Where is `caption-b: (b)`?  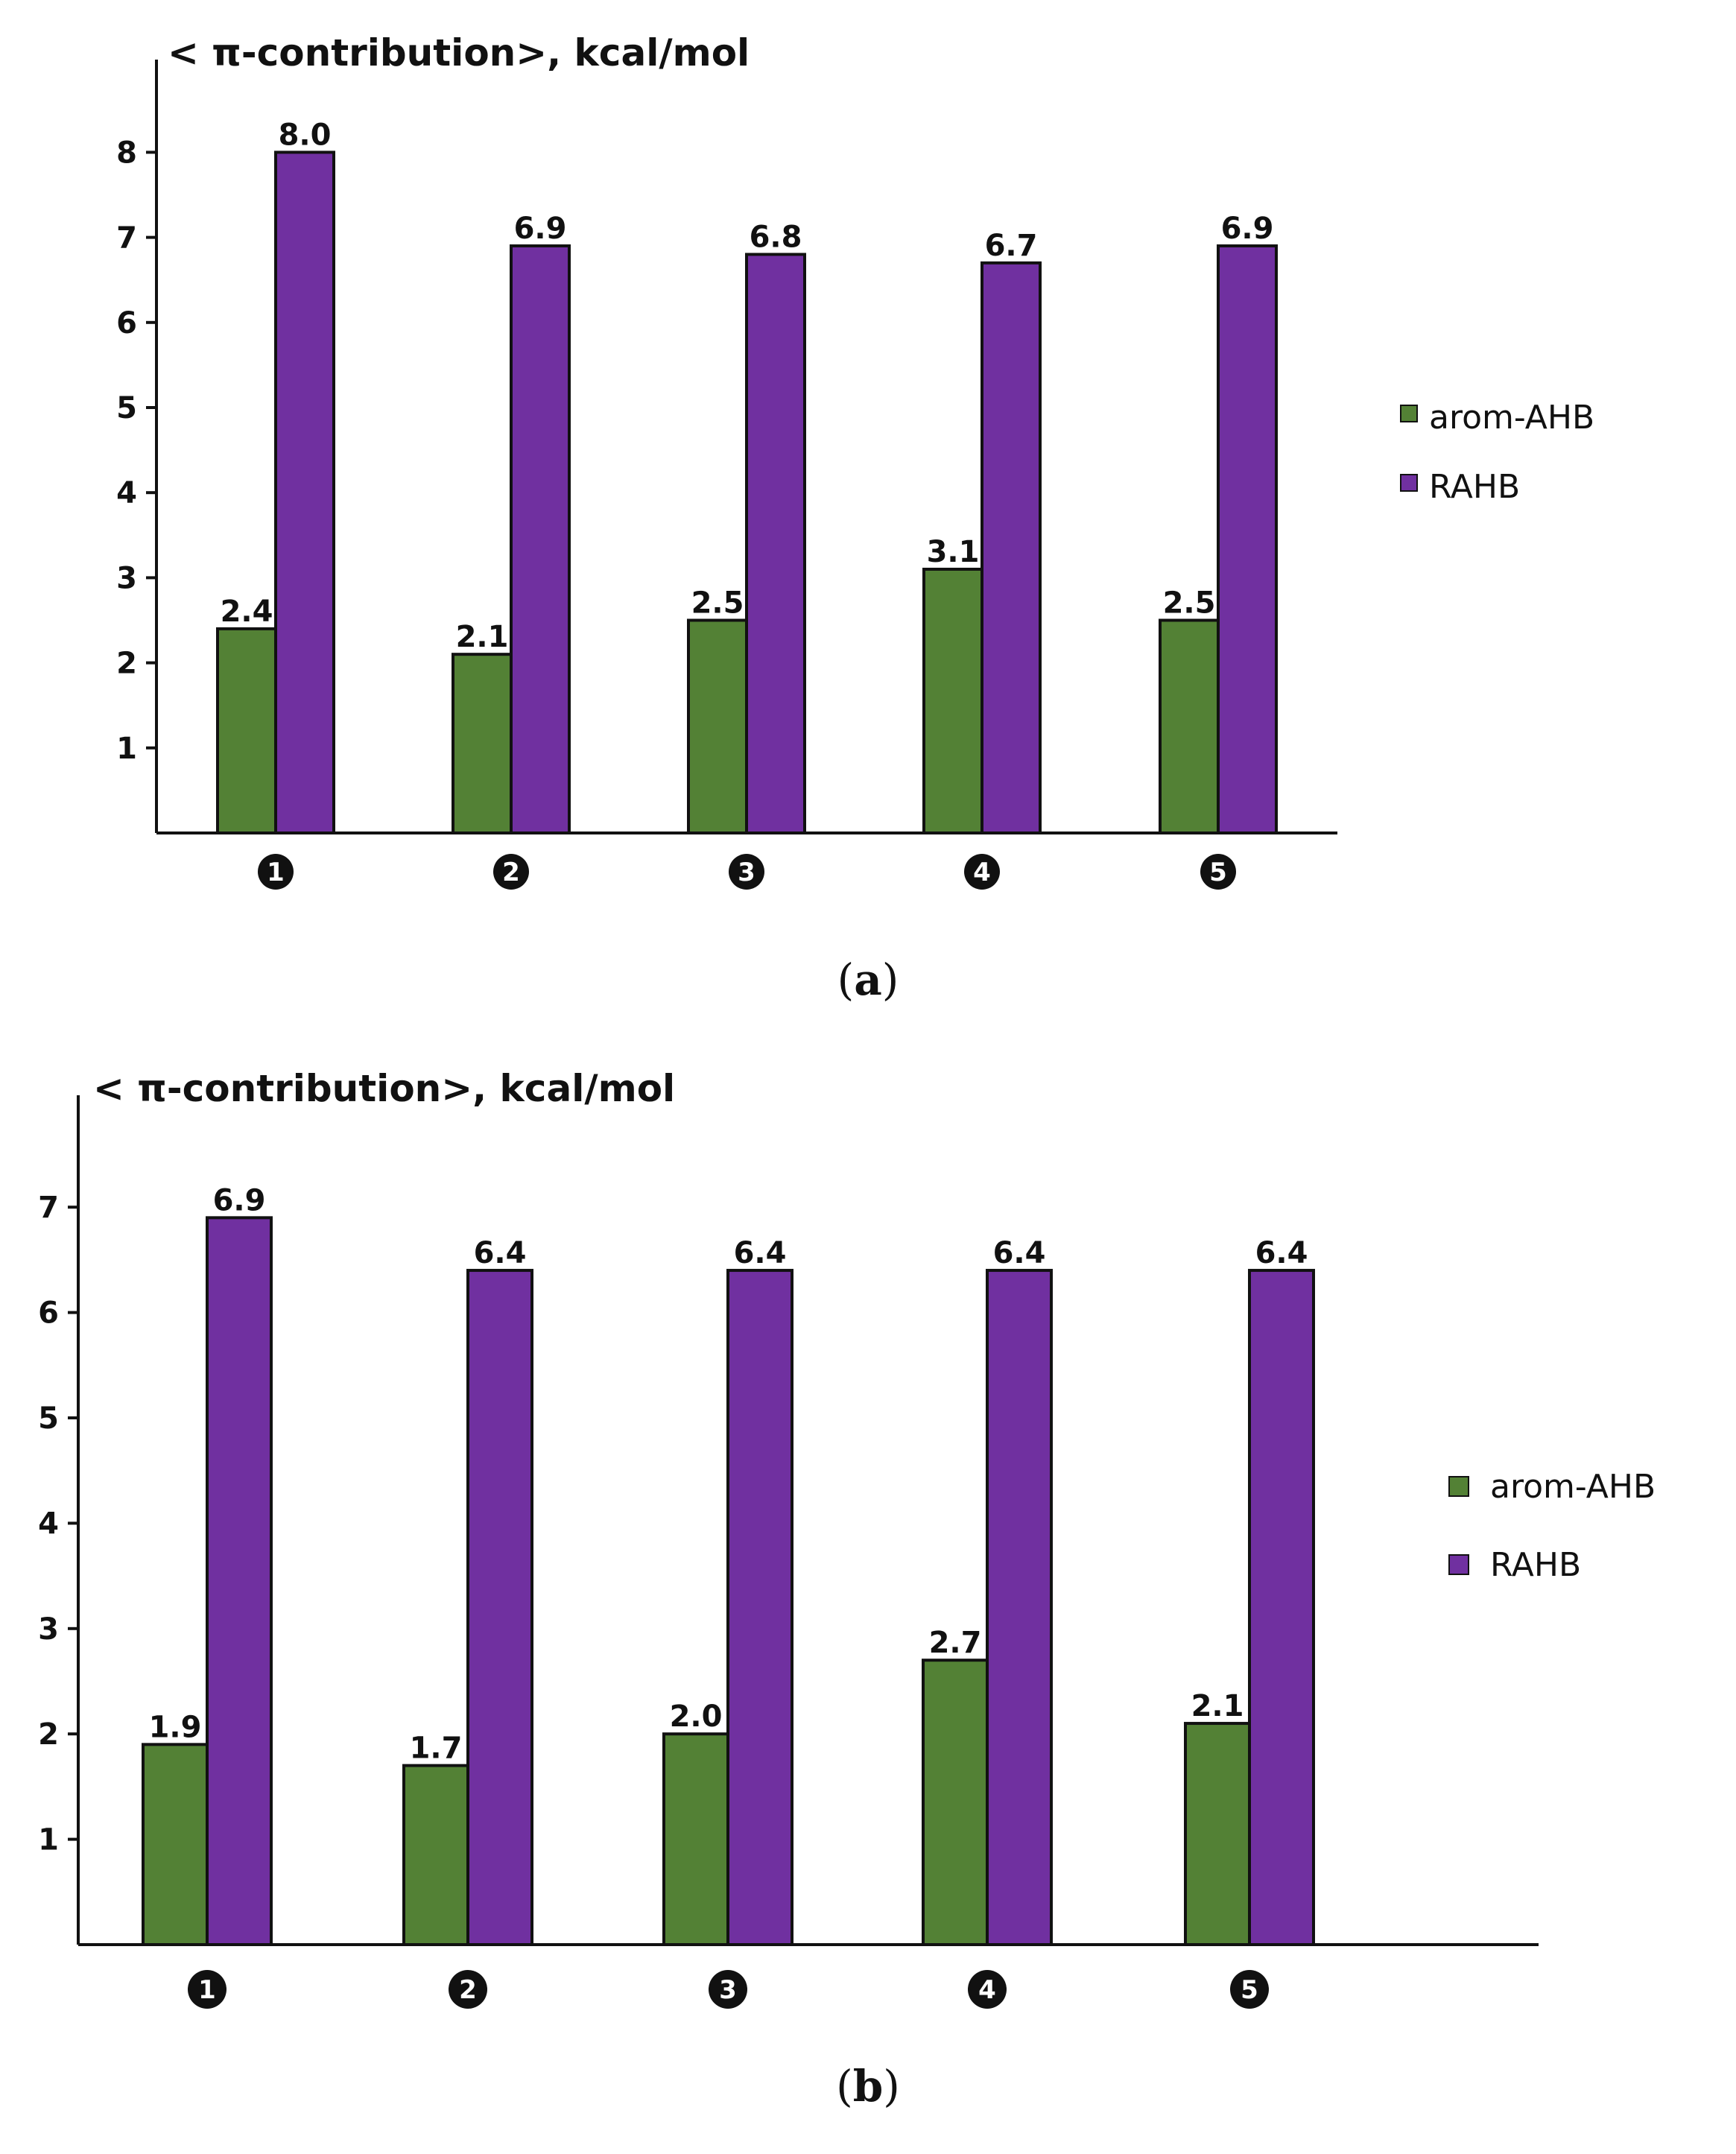 caption-b: (b) is located at coordinates (868, 2087).